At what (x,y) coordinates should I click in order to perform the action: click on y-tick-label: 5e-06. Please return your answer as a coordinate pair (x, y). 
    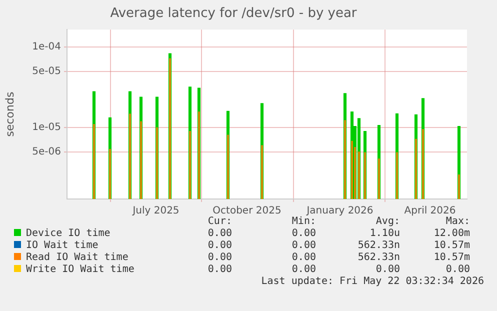
    Looking at the image, I should click on (46, 152).